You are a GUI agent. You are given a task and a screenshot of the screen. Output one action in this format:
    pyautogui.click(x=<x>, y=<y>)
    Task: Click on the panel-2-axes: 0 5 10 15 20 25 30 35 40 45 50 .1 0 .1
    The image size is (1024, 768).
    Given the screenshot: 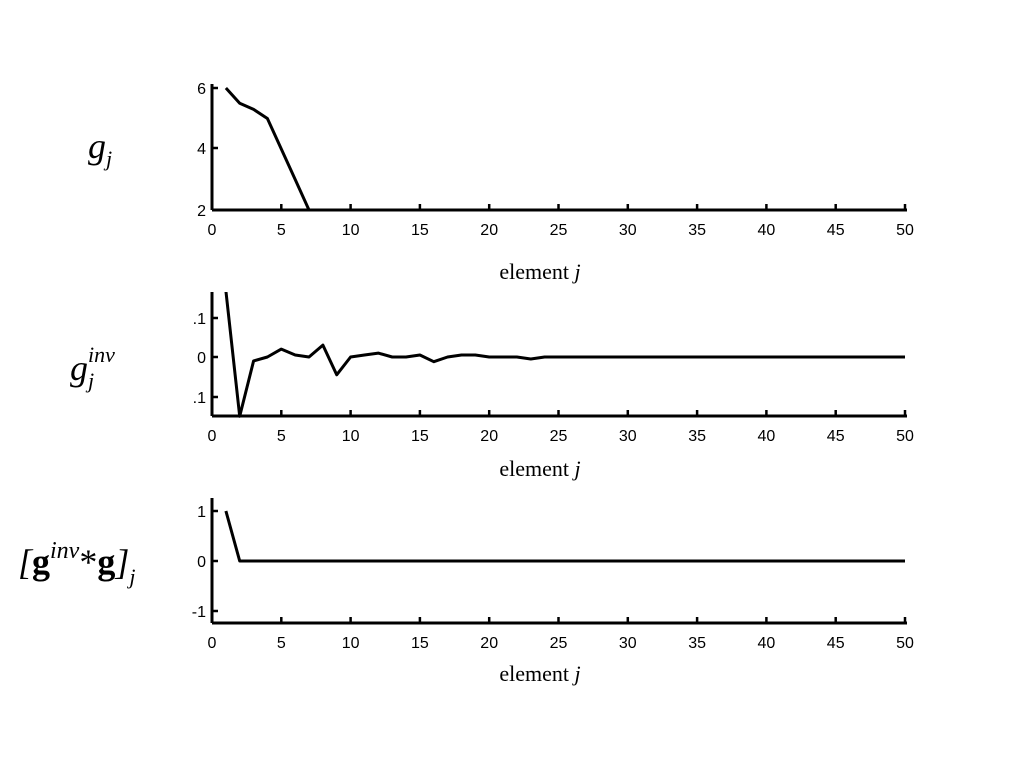 What is the action you would take?
    pyautogui.click(x=553, y=368)
    